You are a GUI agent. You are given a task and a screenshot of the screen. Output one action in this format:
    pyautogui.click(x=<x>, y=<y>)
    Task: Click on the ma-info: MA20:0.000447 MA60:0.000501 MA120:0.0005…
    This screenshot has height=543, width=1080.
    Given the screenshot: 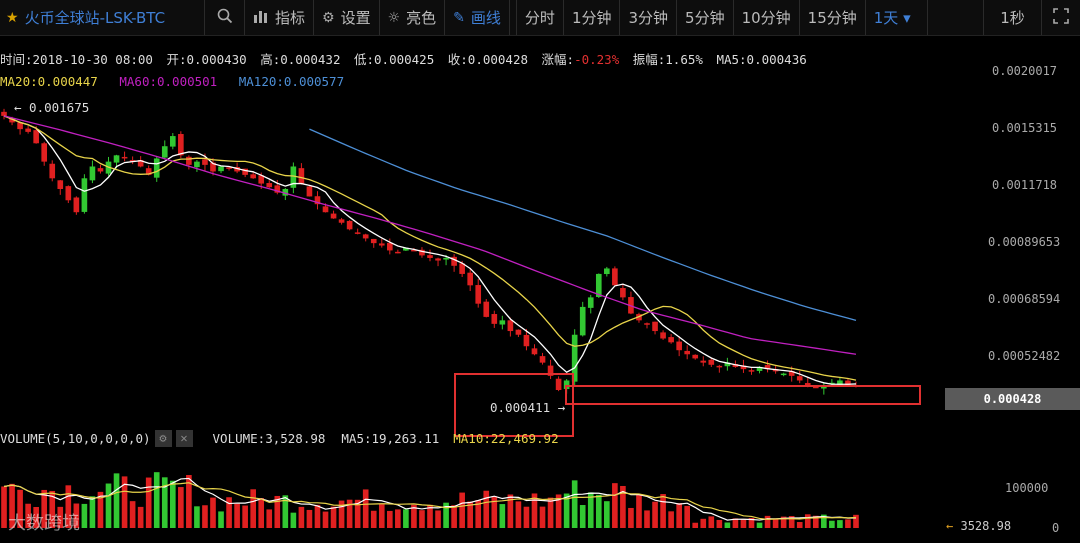 What is the action you would take?
    pyautogui.click(x=172, y=81)
    